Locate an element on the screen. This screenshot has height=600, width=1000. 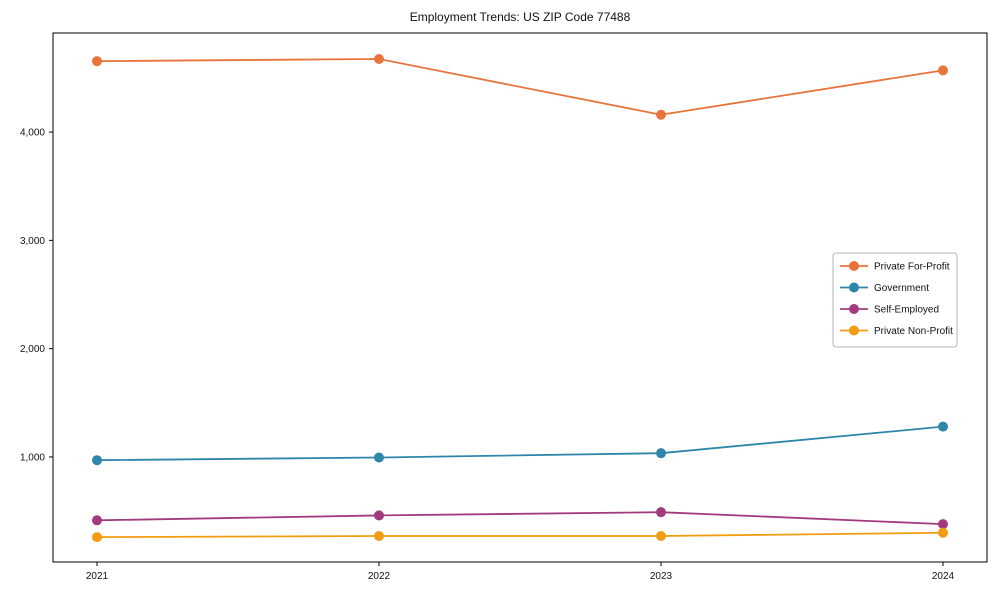
x-tick-label: 2022 is located at coordinates (379, 576).